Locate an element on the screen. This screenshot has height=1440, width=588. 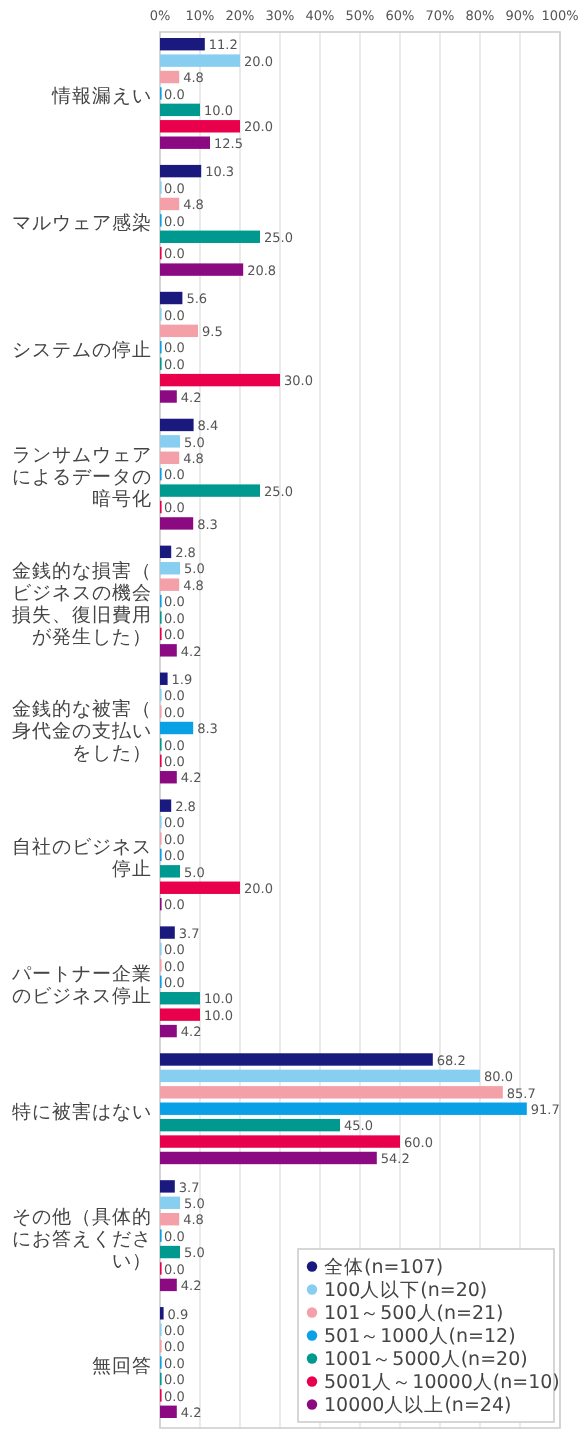
y-tick-label: 情報漏えい is located at coordinates (101, 96).